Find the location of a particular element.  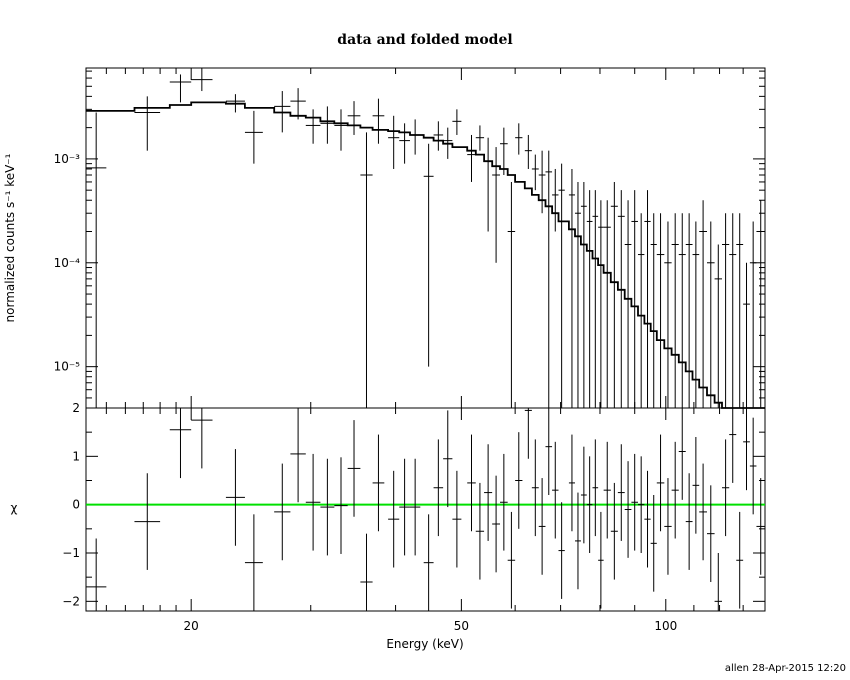

bottom-y-tick-label: −1 is located at coordinates (71, 553).